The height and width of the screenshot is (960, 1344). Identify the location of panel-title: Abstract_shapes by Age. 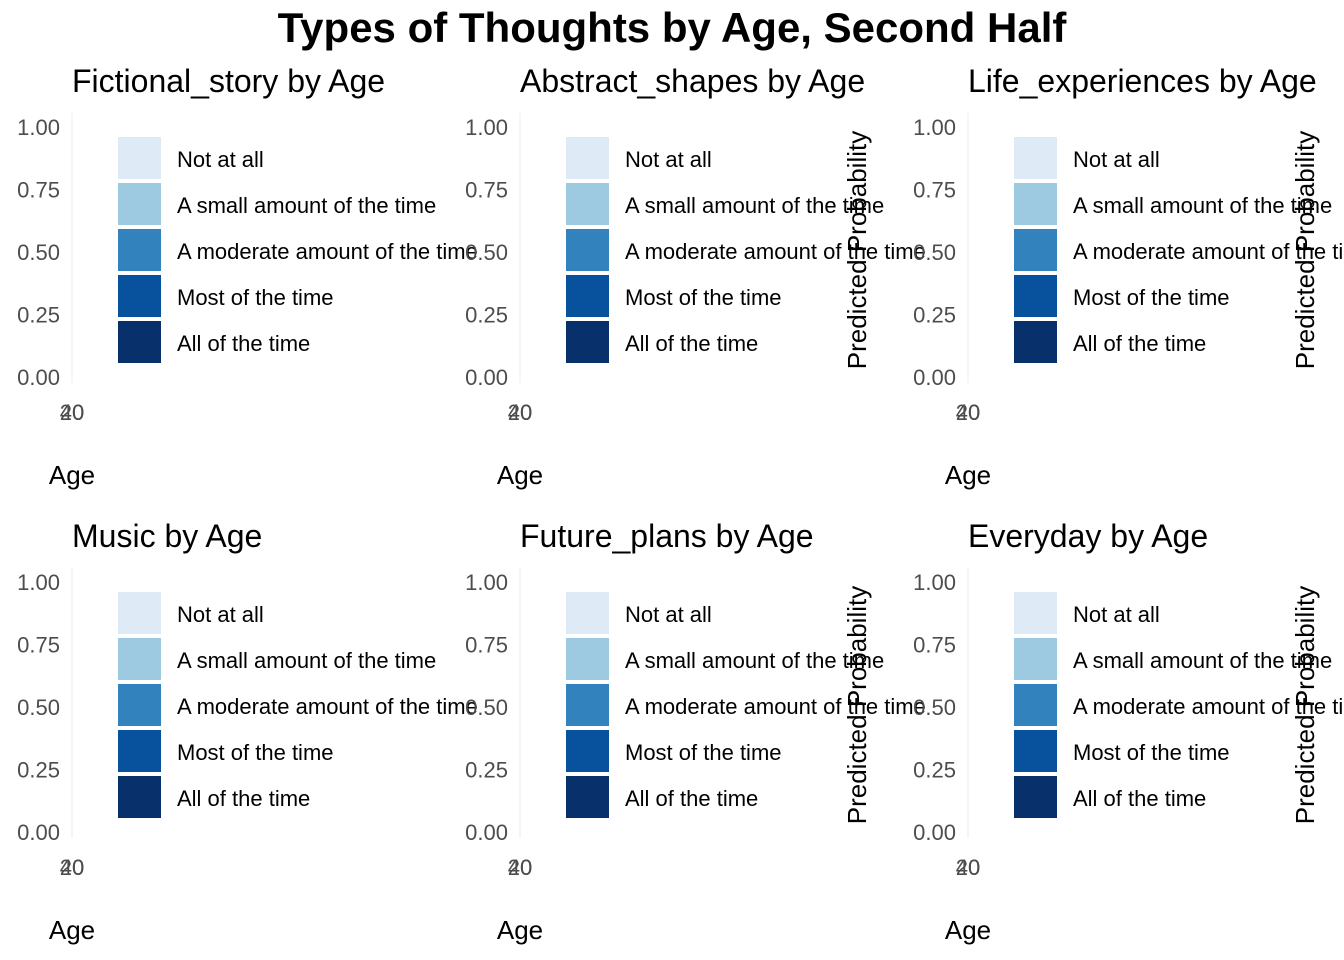
(692, 81).